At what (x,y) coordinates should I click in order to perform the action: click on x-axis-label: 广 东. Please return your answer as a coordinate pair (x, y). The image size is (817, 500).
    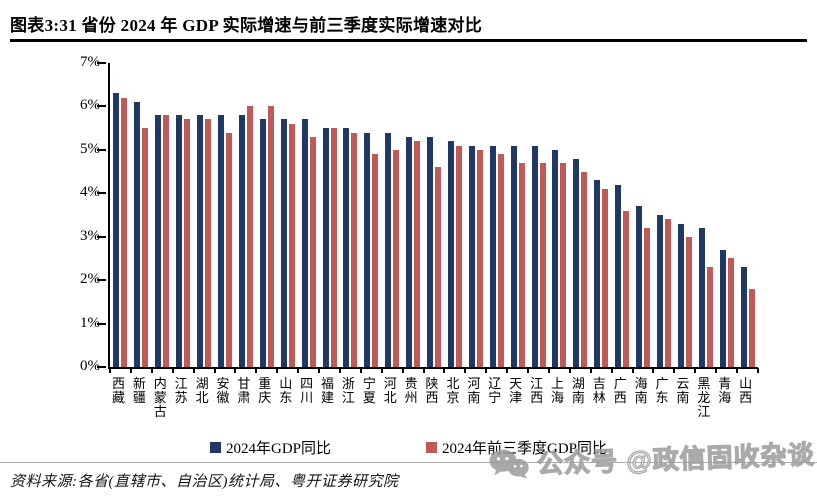
    Looking at the image, I should click on (662, 390).